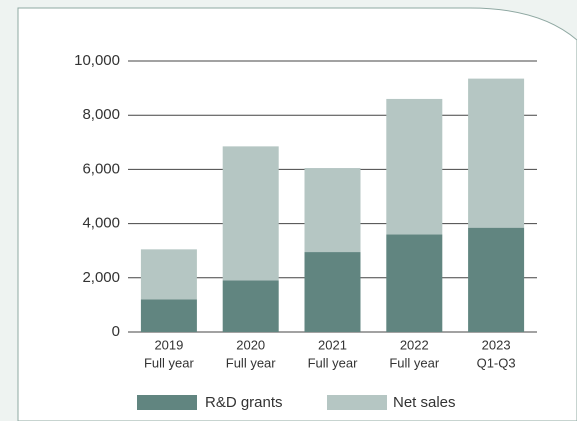  What do you see at coordinates (250, 344) in the screenshot?
I see `x-tick-label: 2020` at bounding box center [250, 344].